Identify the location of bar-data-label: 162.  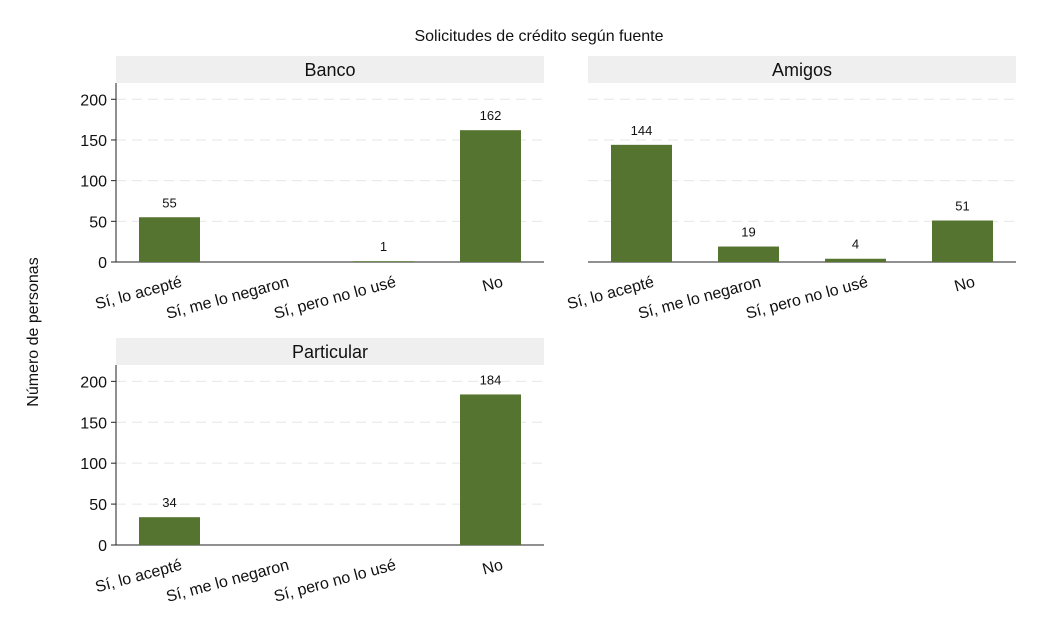
(491, 115).